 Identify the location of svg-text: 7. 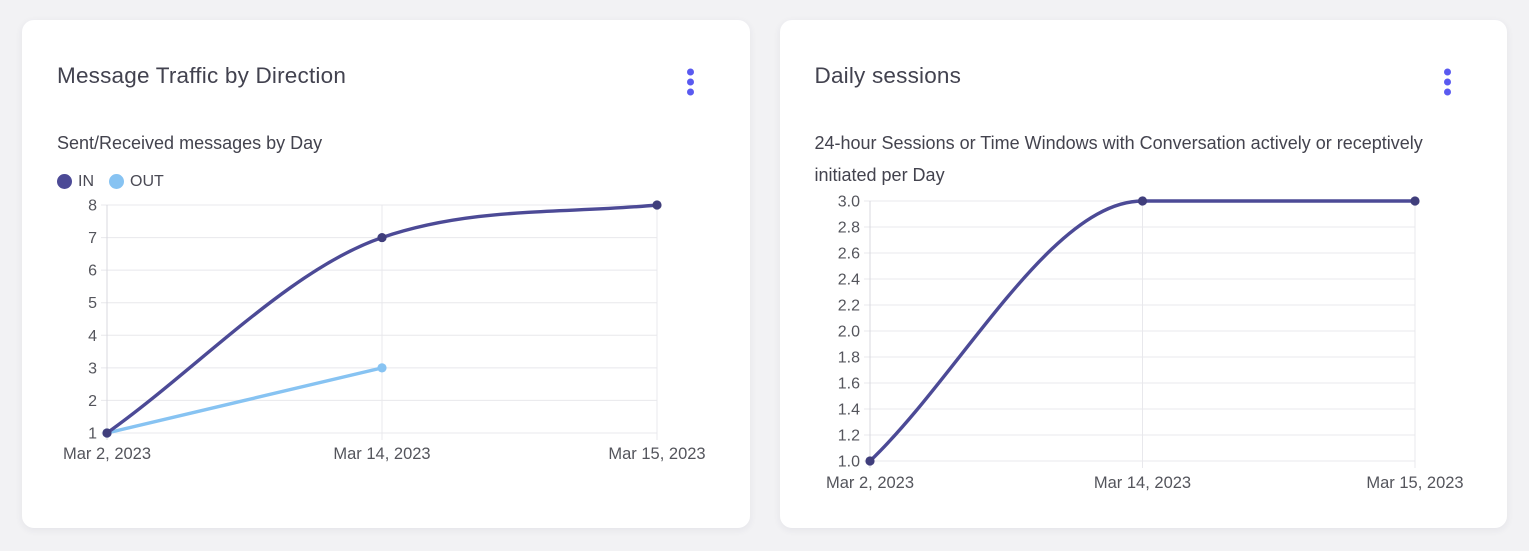
(92, 238).